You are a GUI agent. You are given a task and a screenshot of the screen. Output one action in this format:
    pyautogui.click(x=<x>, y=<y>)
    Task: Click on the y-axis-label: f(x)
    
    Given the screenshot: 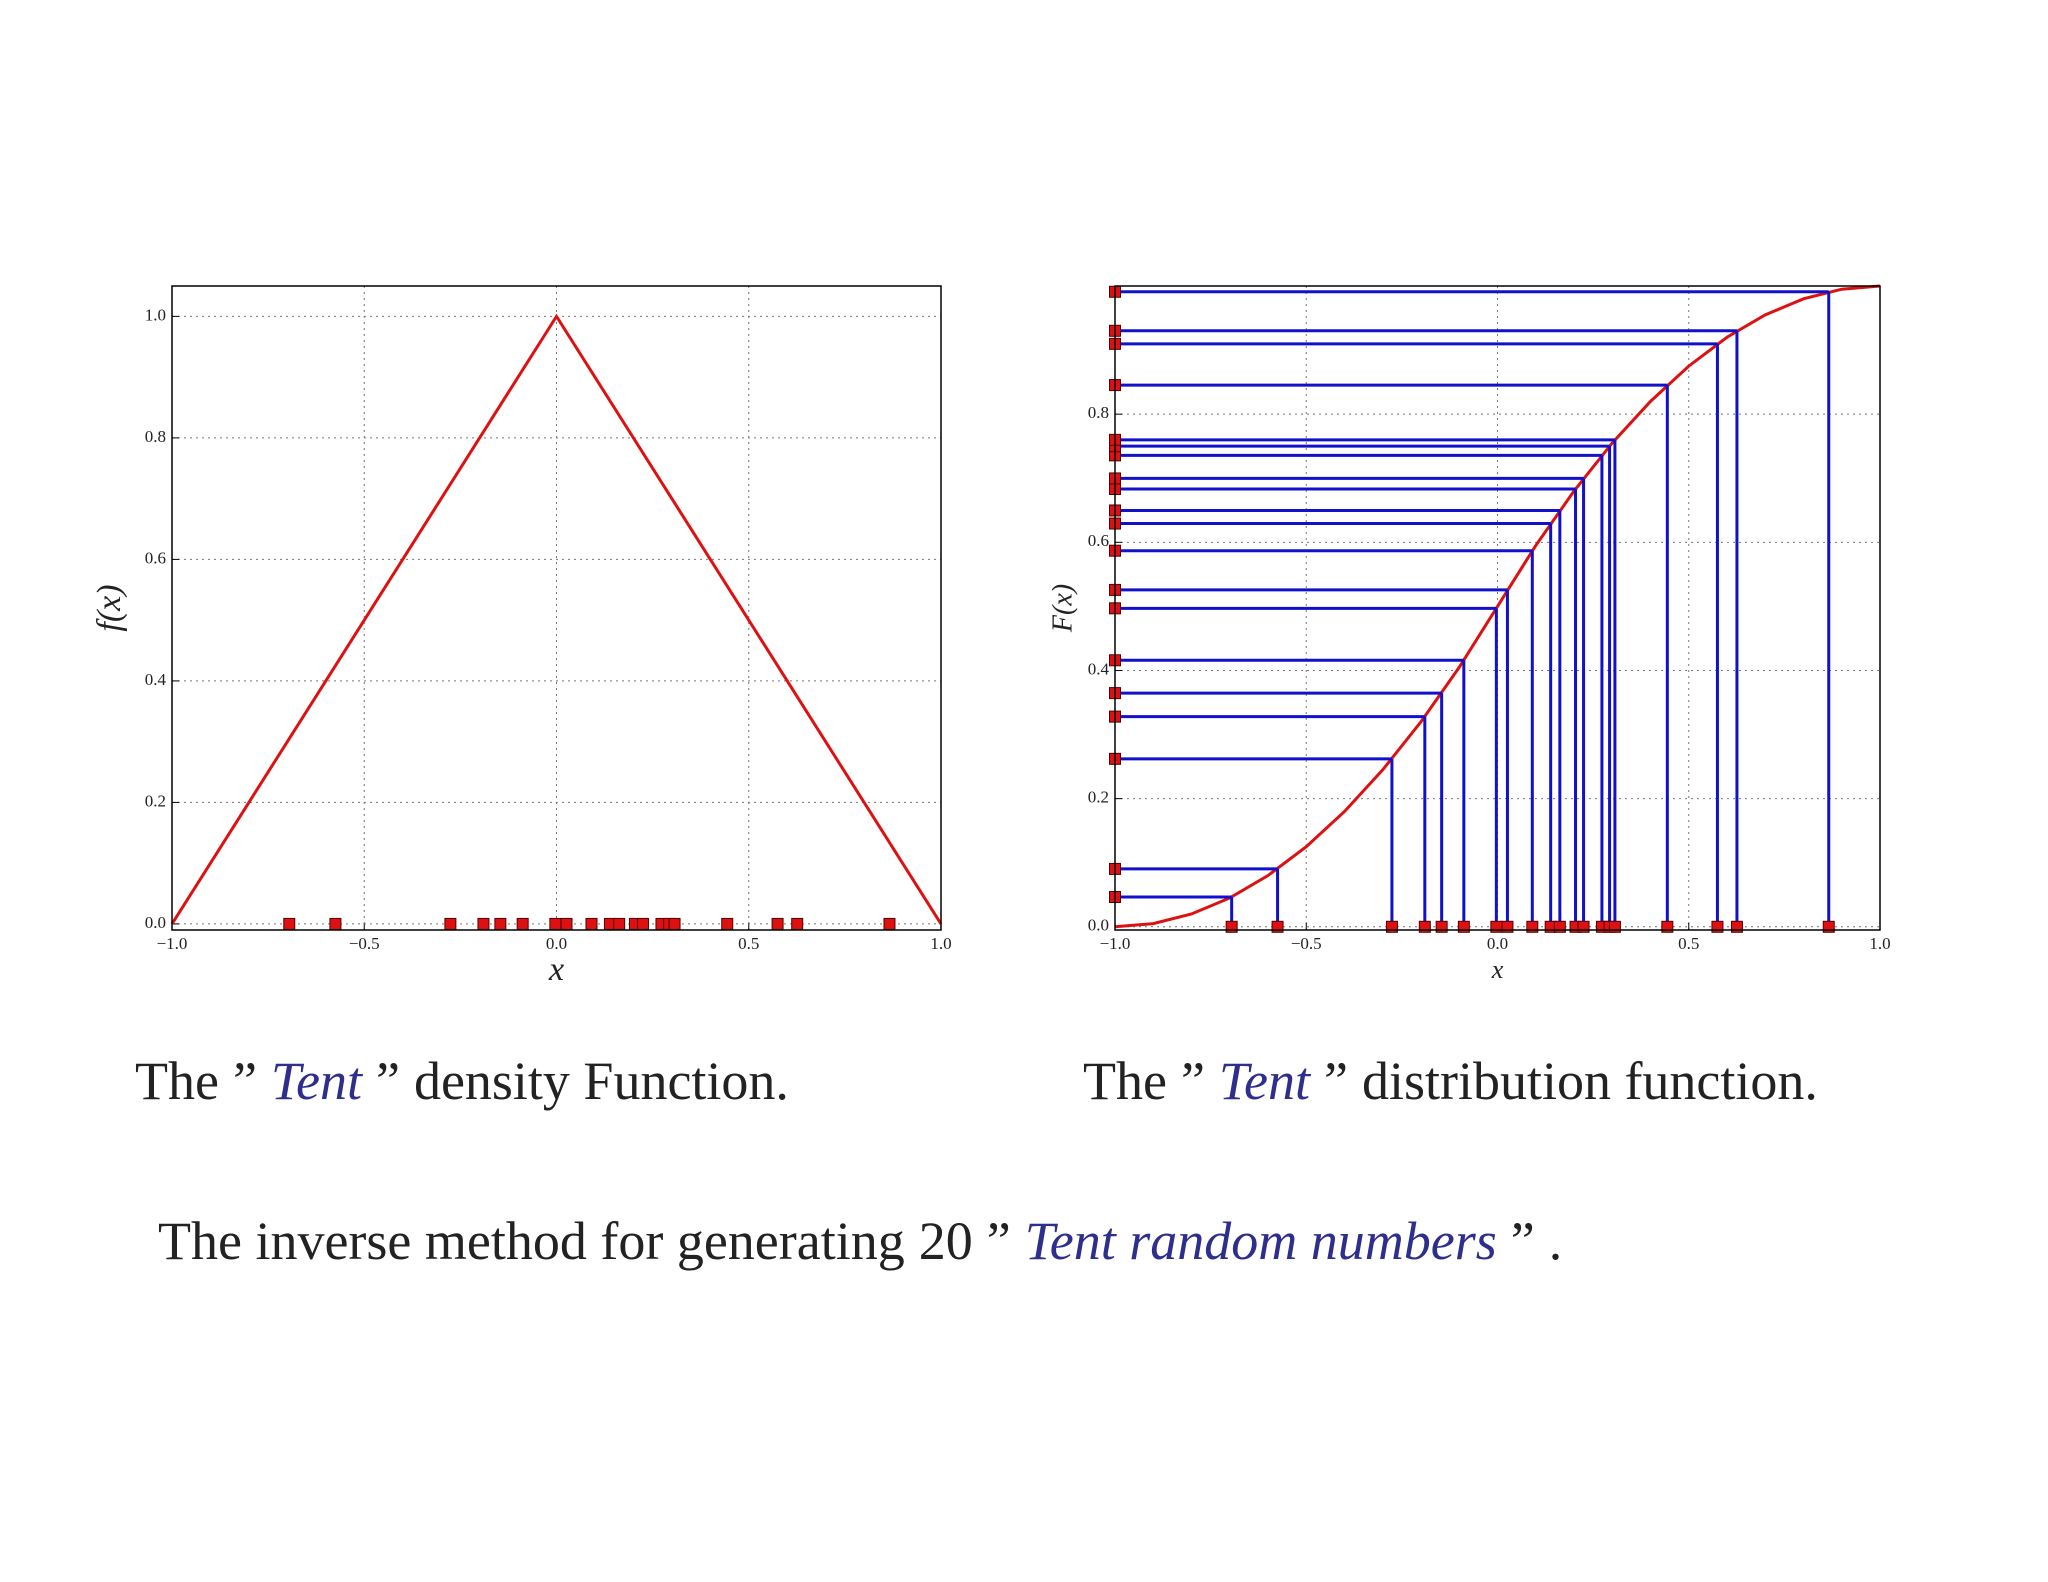 What is the action you would take?
    pyautogui.click(x=109, y=607)
    